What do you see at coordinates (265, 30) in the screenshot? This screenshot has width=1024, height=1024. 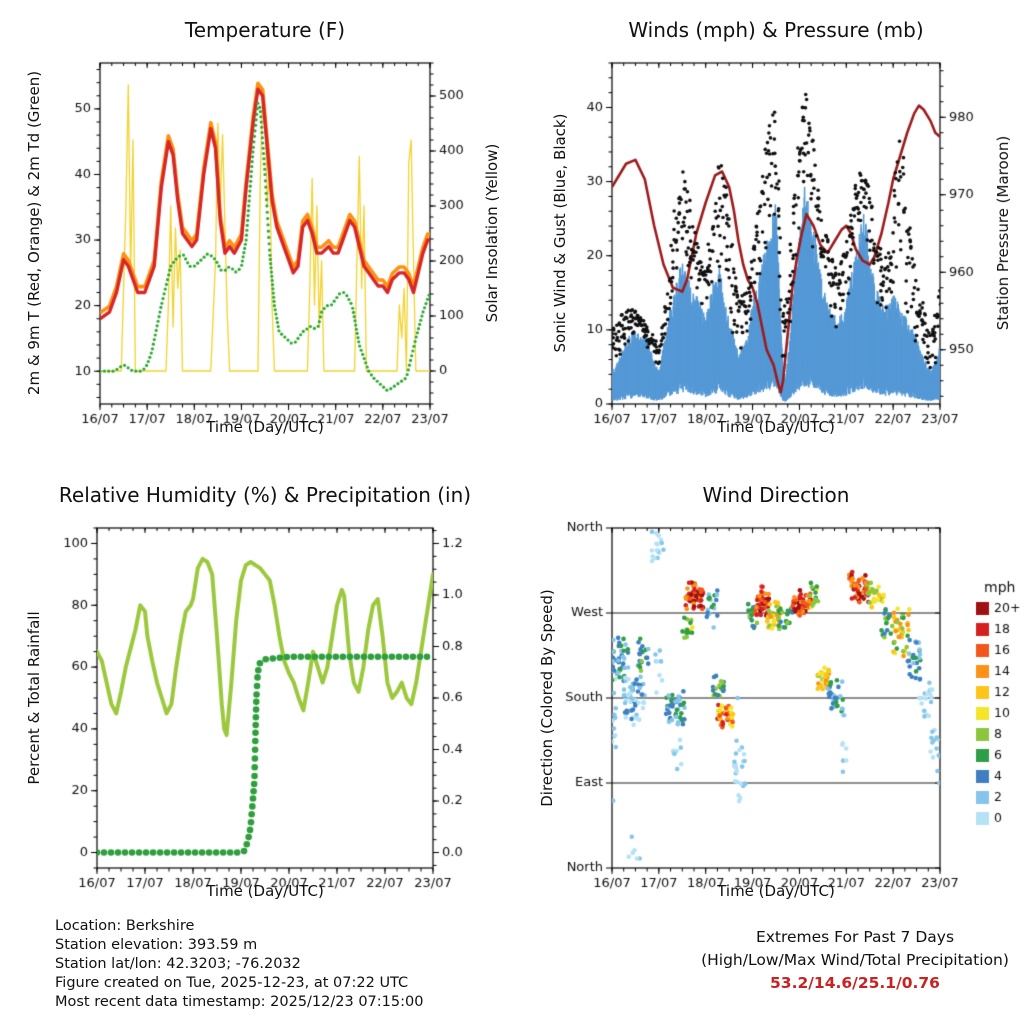 I see `temperature-panel-title: Temperature (F)` at bounding box center [265, 30].